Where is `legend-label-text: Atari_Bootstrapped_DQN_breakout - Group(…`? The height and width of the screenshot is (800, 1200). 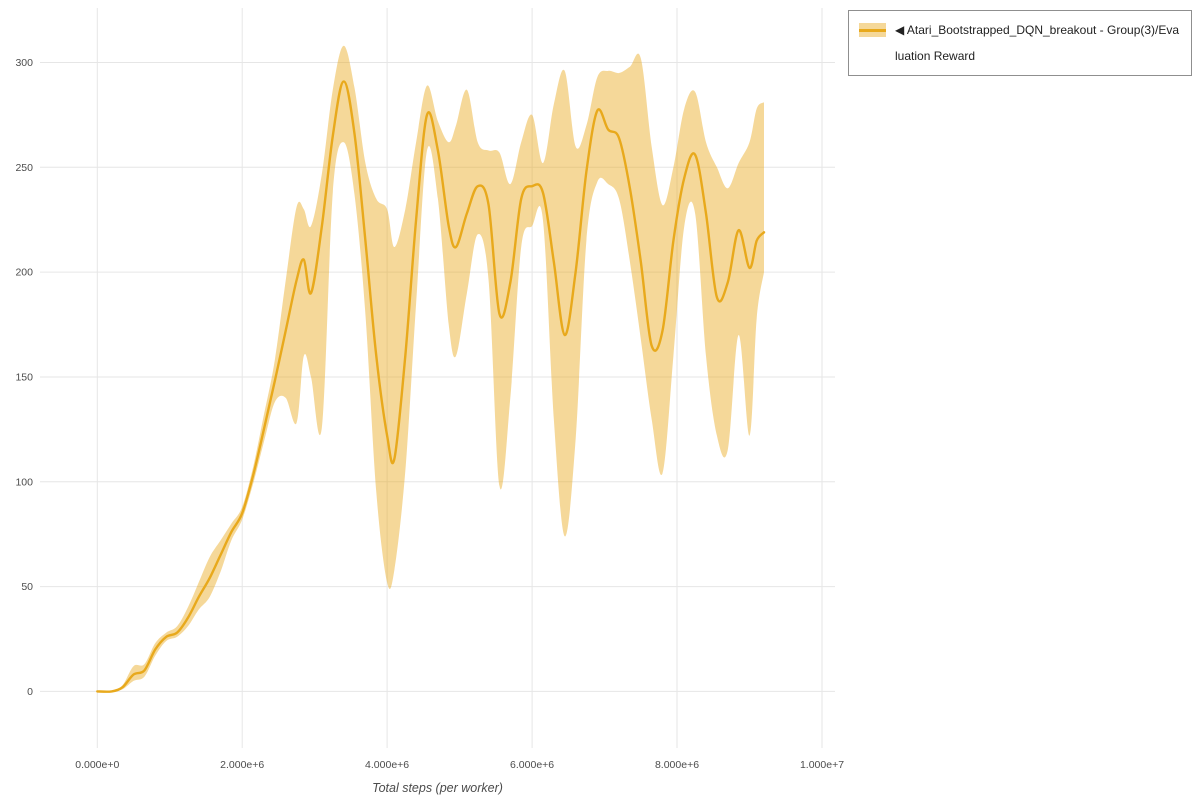 legend-label-text: Atari_Bootstrapped_DQN_breakout - Group(… is located at coordinates (1037, 43).